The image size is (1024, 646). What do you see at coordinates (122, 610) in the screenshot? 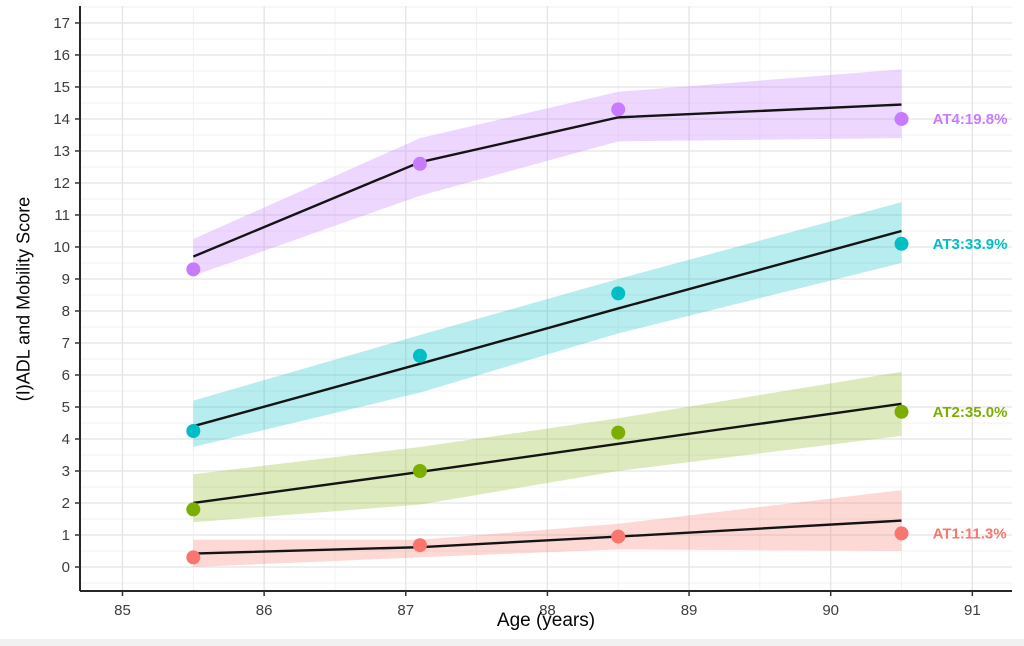
I see `x-tick-label: 85` at bounding box center [122, 610].